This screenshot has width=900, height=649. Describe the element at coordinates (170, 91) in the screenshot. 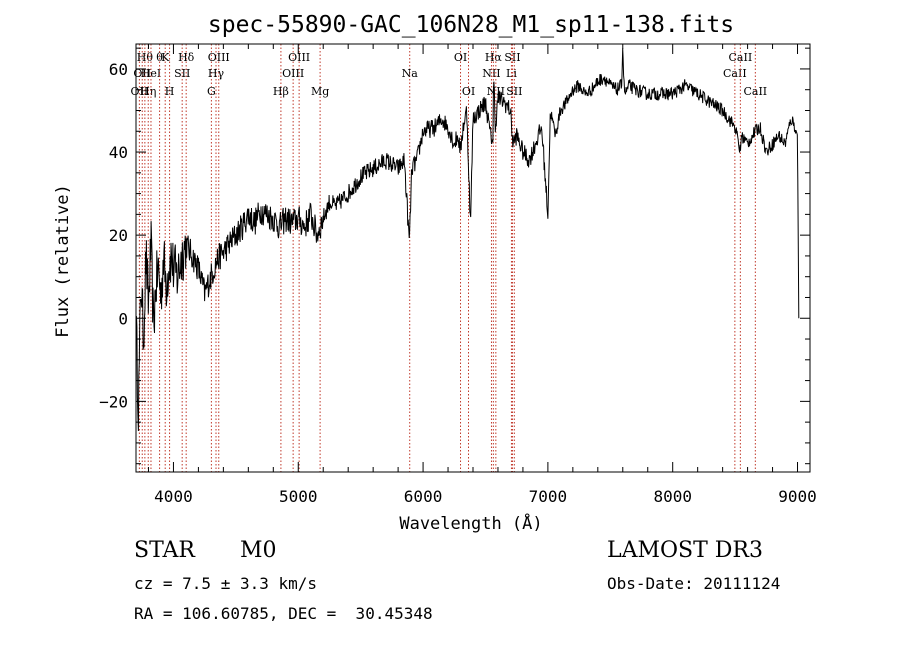

I see `line-label-7: H` at that location.